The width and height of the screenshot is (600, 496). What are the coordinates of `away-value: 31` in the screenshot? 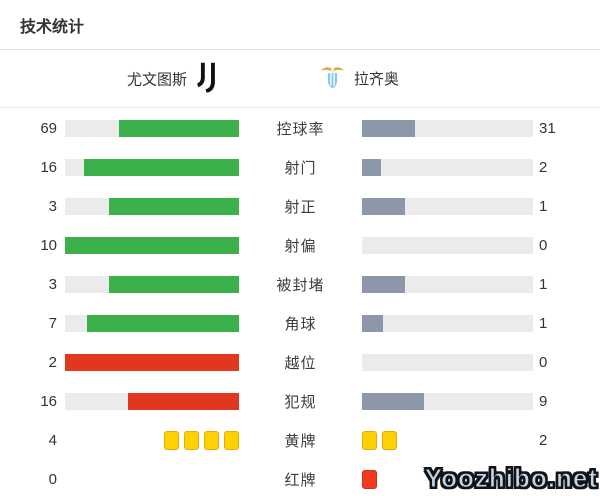 It's located at (547, 128).